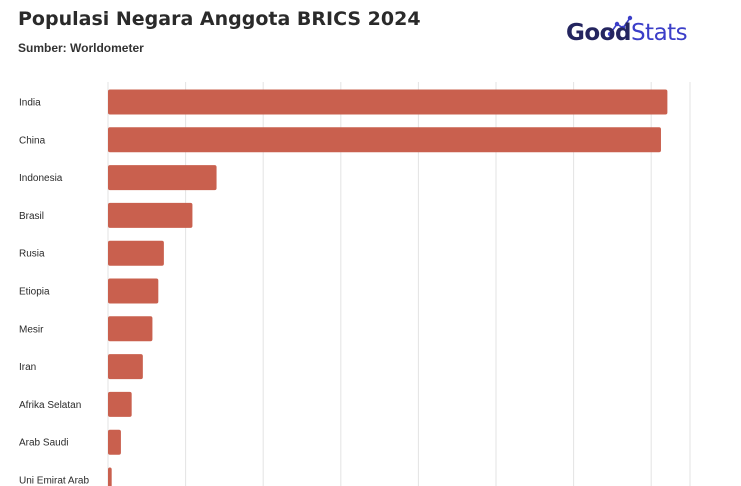  What do you see at coordinates (34, 292) in the screenshot?
I see `category-label: Etiopia` at bounding box center [34, 292].